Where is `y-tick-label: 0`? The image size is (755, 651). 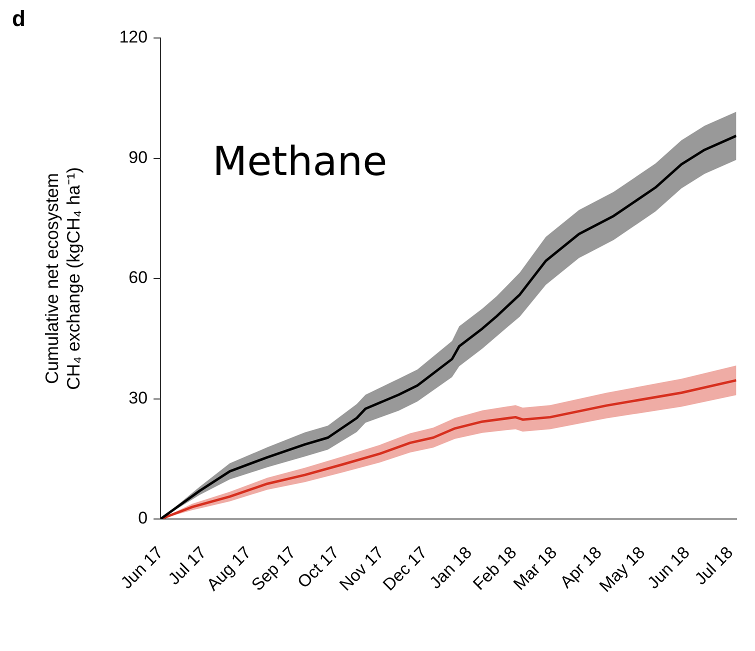 y-tick-label: 0 is located at coordinates (143, 518).